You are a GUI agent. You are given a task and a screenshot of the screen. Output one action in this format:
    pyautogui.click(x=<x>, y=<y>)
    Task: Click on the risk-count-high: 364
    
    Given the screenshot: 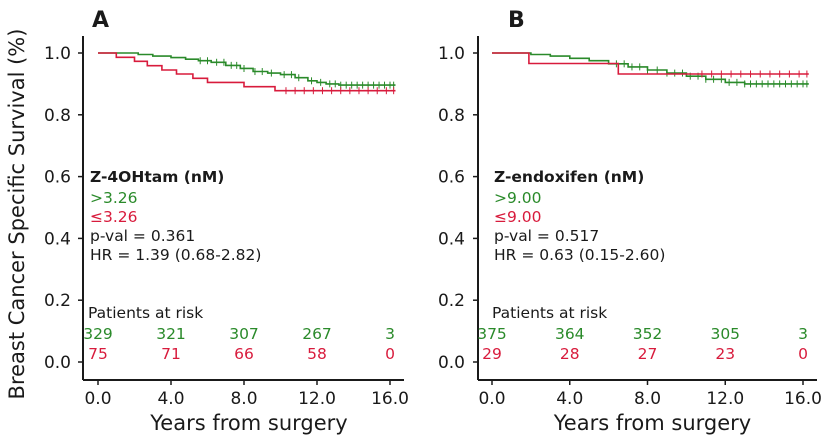 What is the action you would take?
    pyautogui.click(x=570, y=334)
    